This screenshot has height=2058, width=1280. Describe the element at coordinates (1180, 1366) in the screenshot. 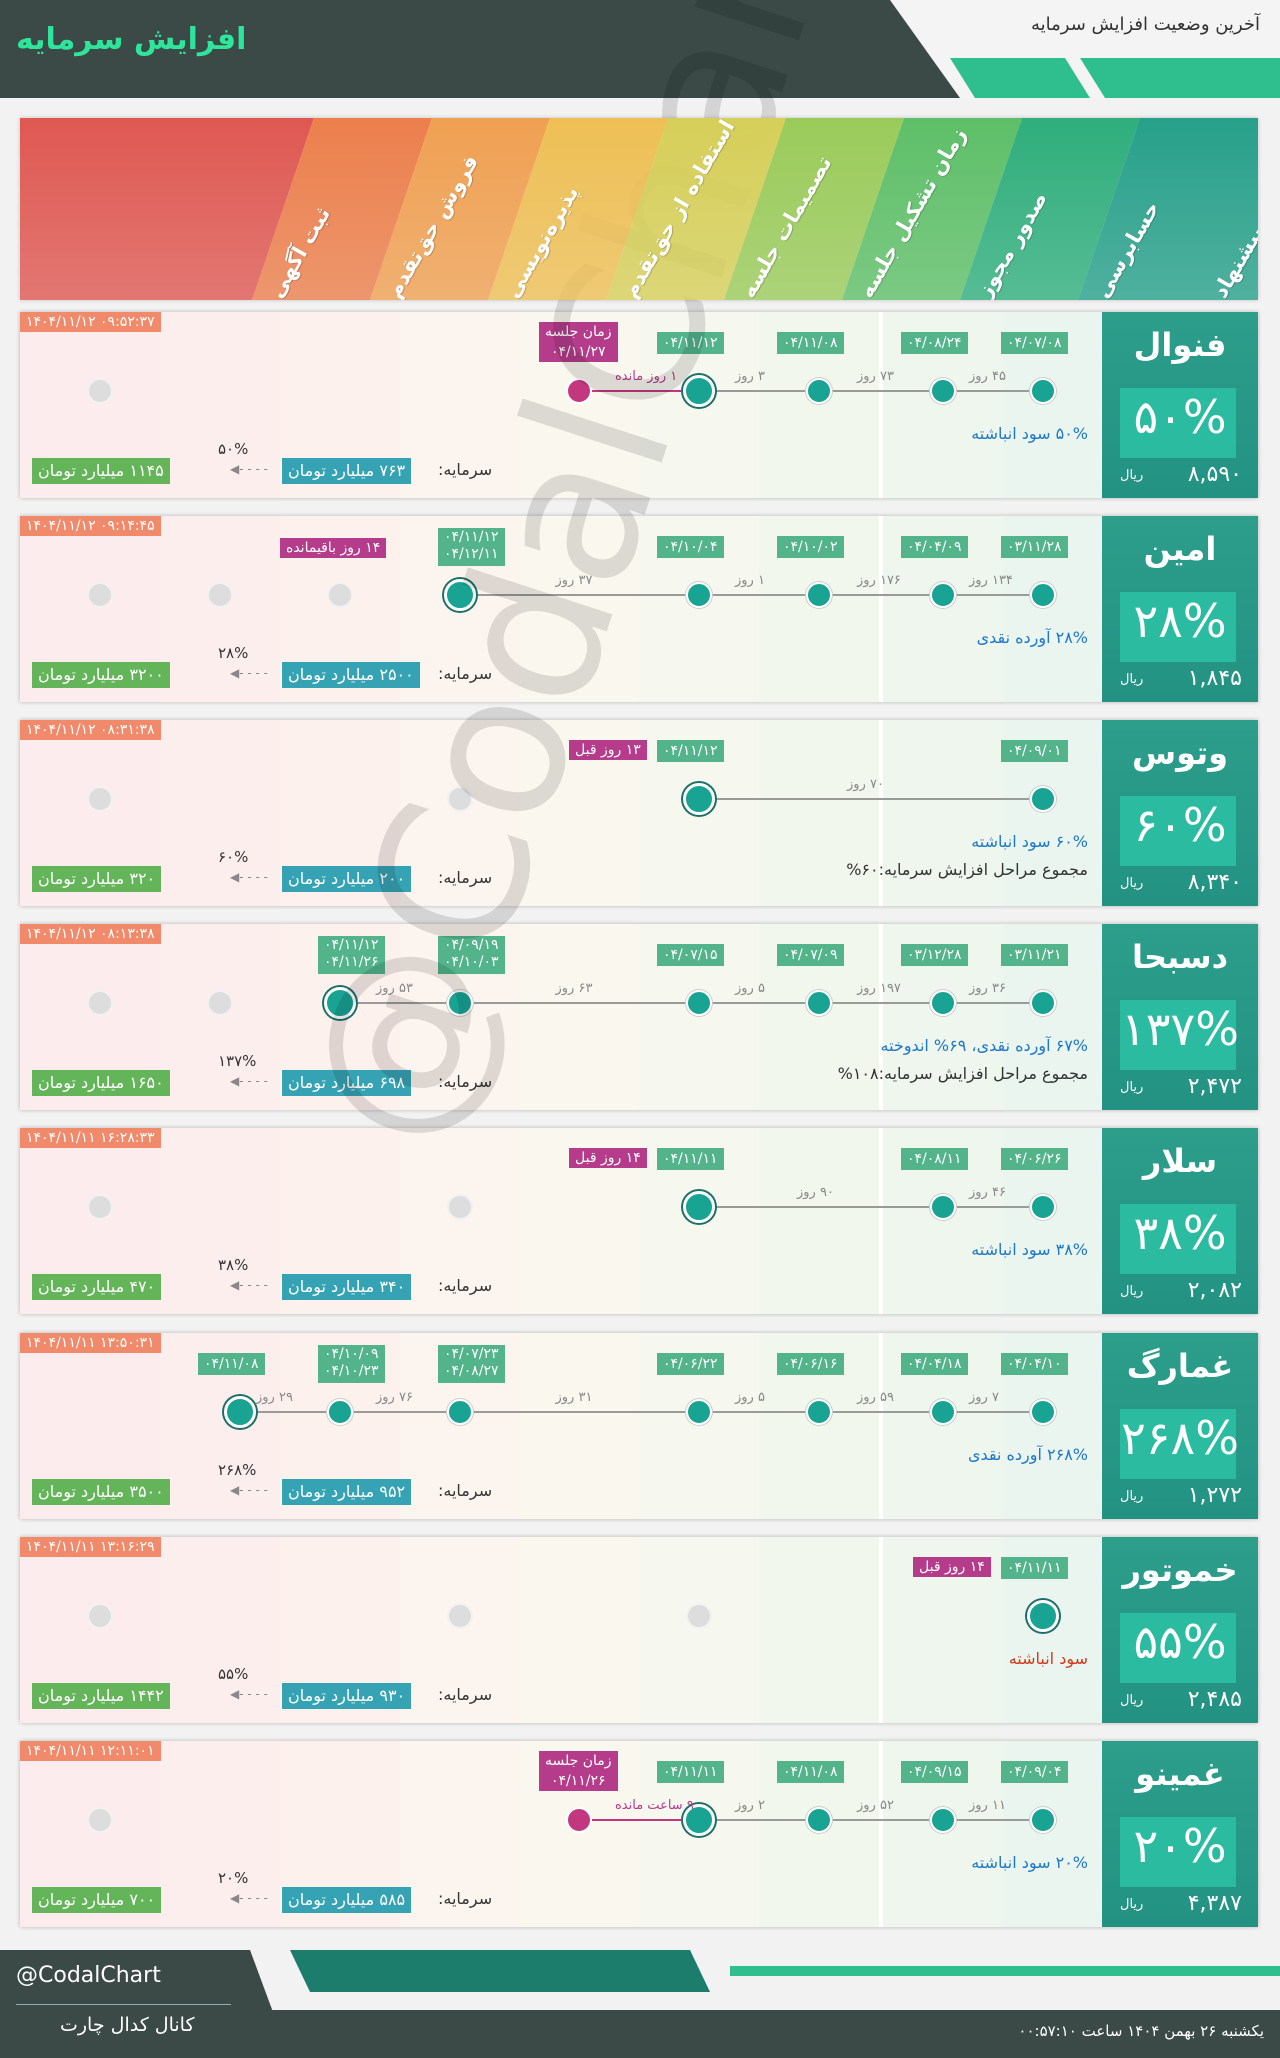

I see `stock-name: غمارگ` at that location.